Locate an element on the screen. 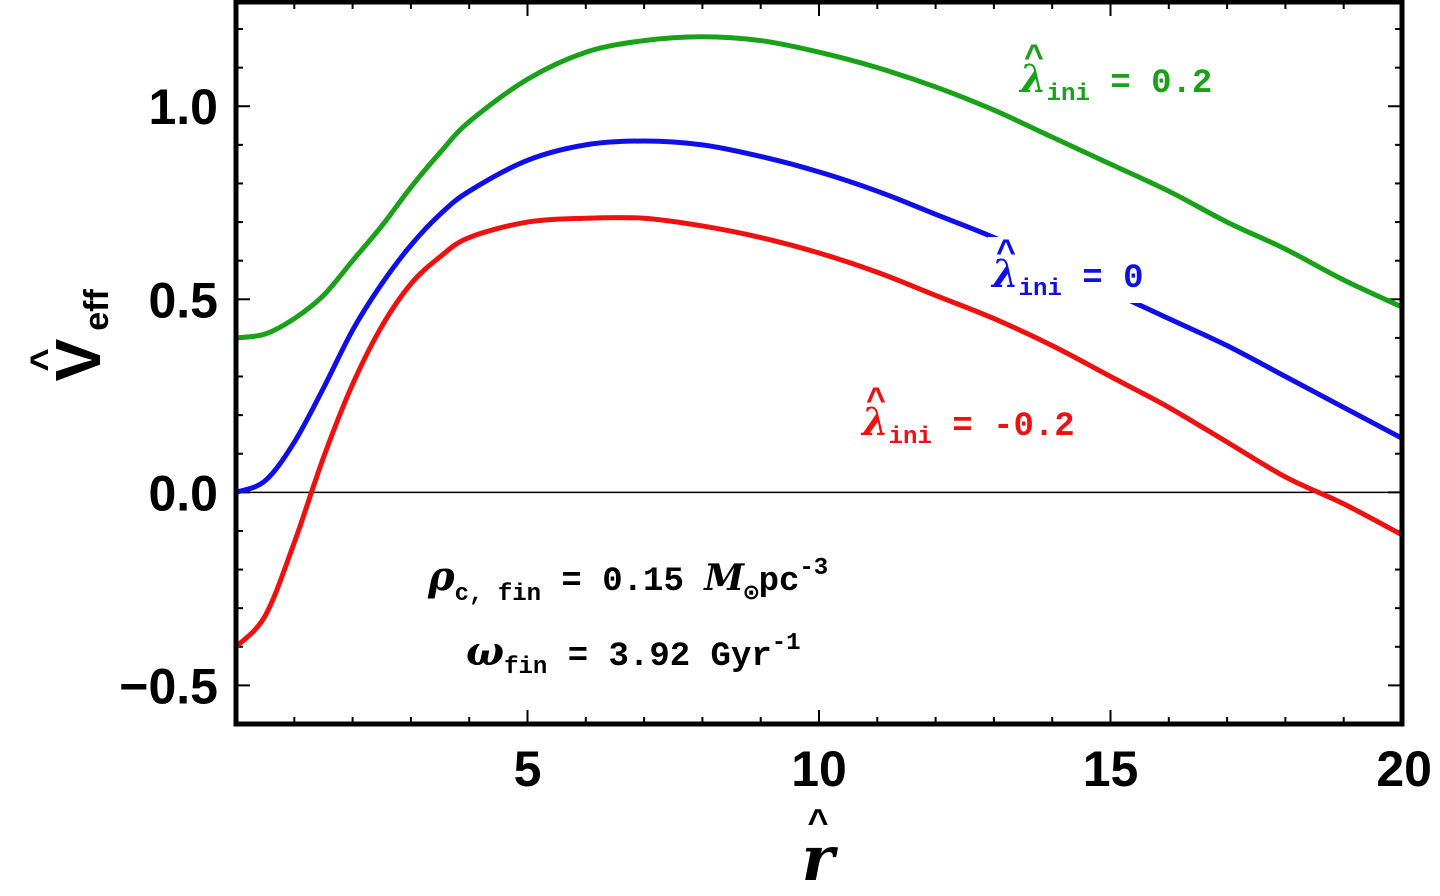 The height and width of the screenshot is (896, 1440). y-axis-hat: ^ is located at coordinates (45, 359).